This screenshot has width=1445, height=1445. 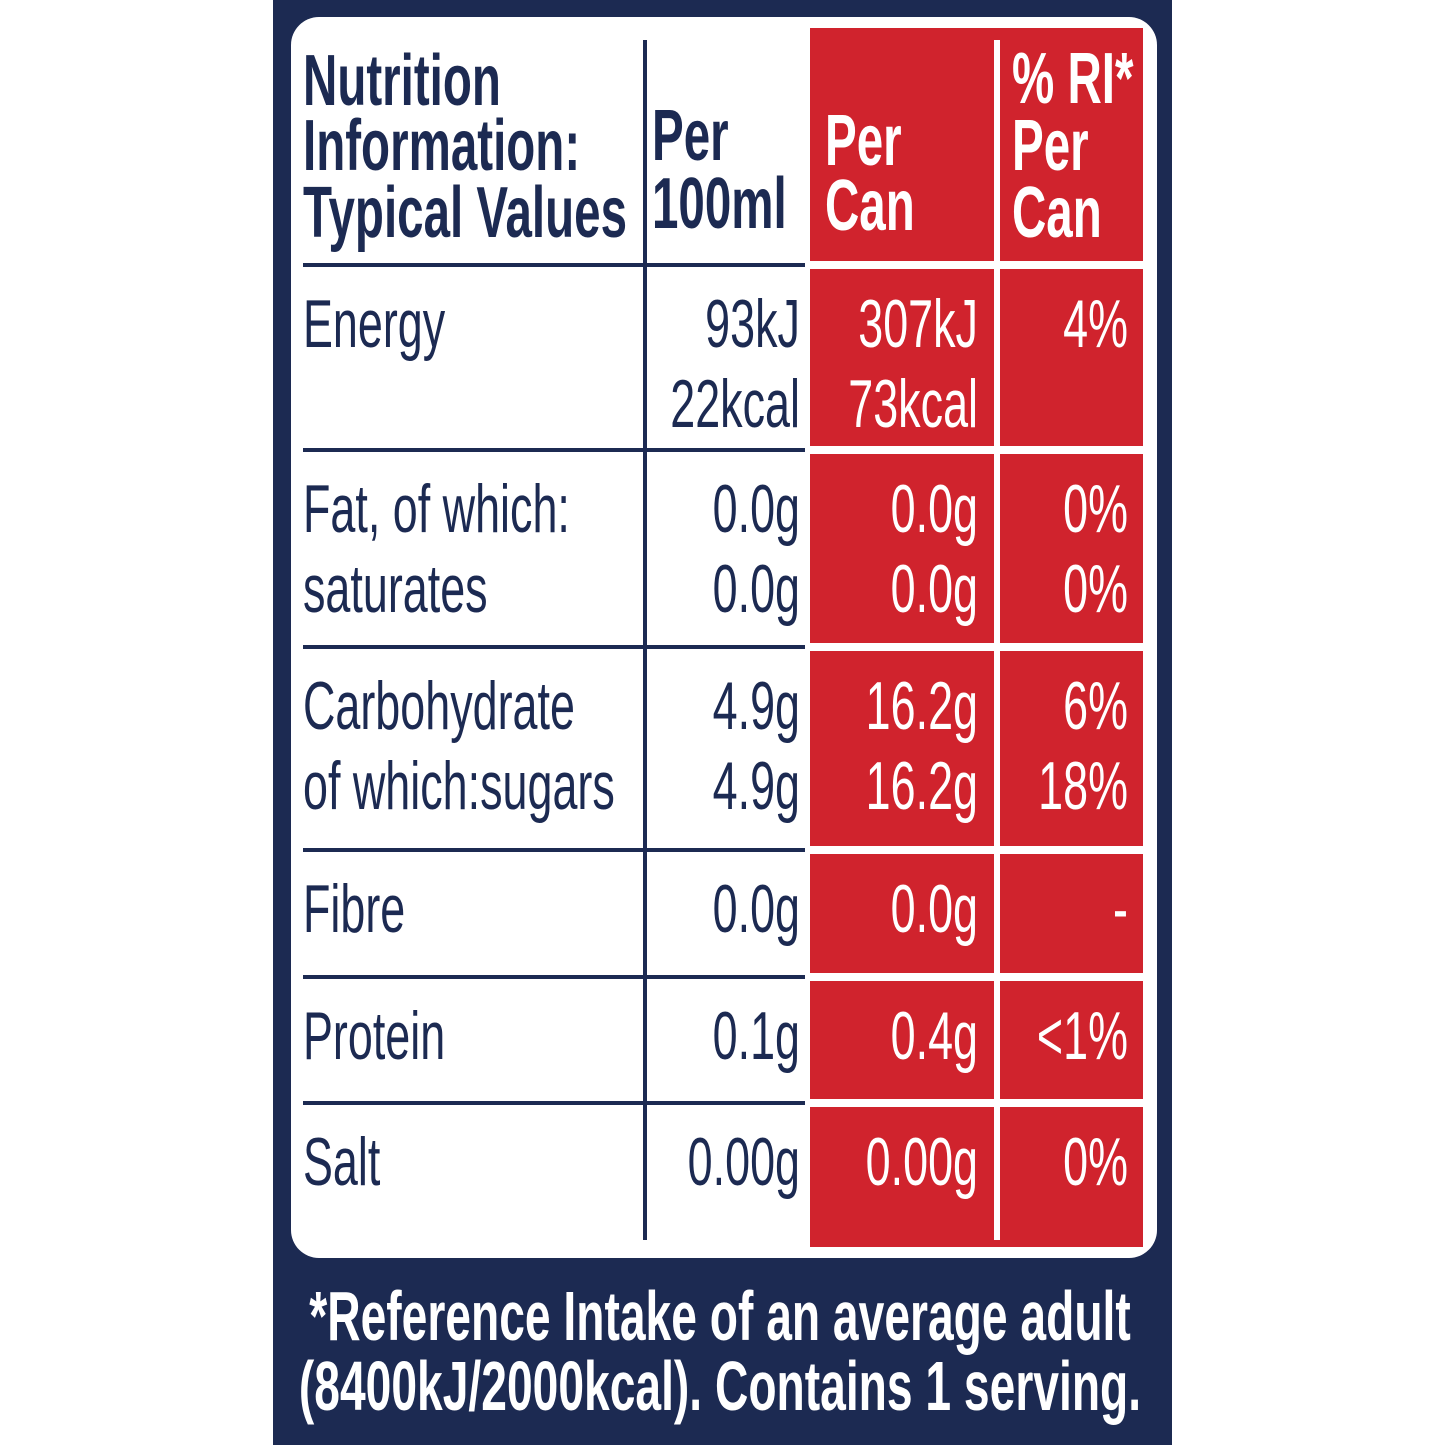 What do you see at coordinates (395, 590) in the screenshot?
I see `cell-text: saturates` at bounding box center [395, 590].